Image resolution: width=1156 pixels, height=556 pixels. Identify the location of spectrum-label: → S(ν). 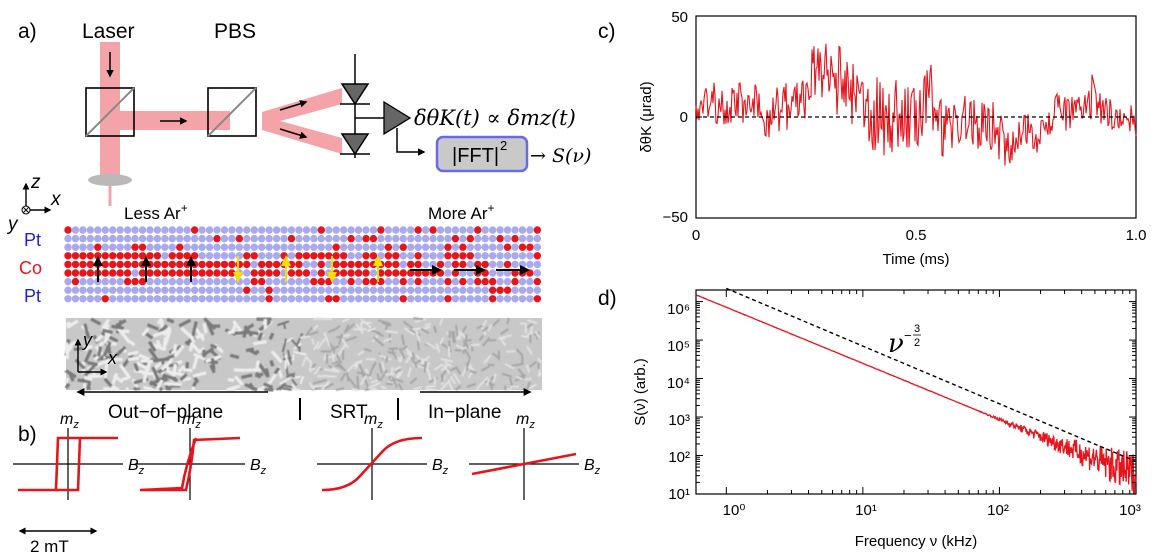
(560, 156).